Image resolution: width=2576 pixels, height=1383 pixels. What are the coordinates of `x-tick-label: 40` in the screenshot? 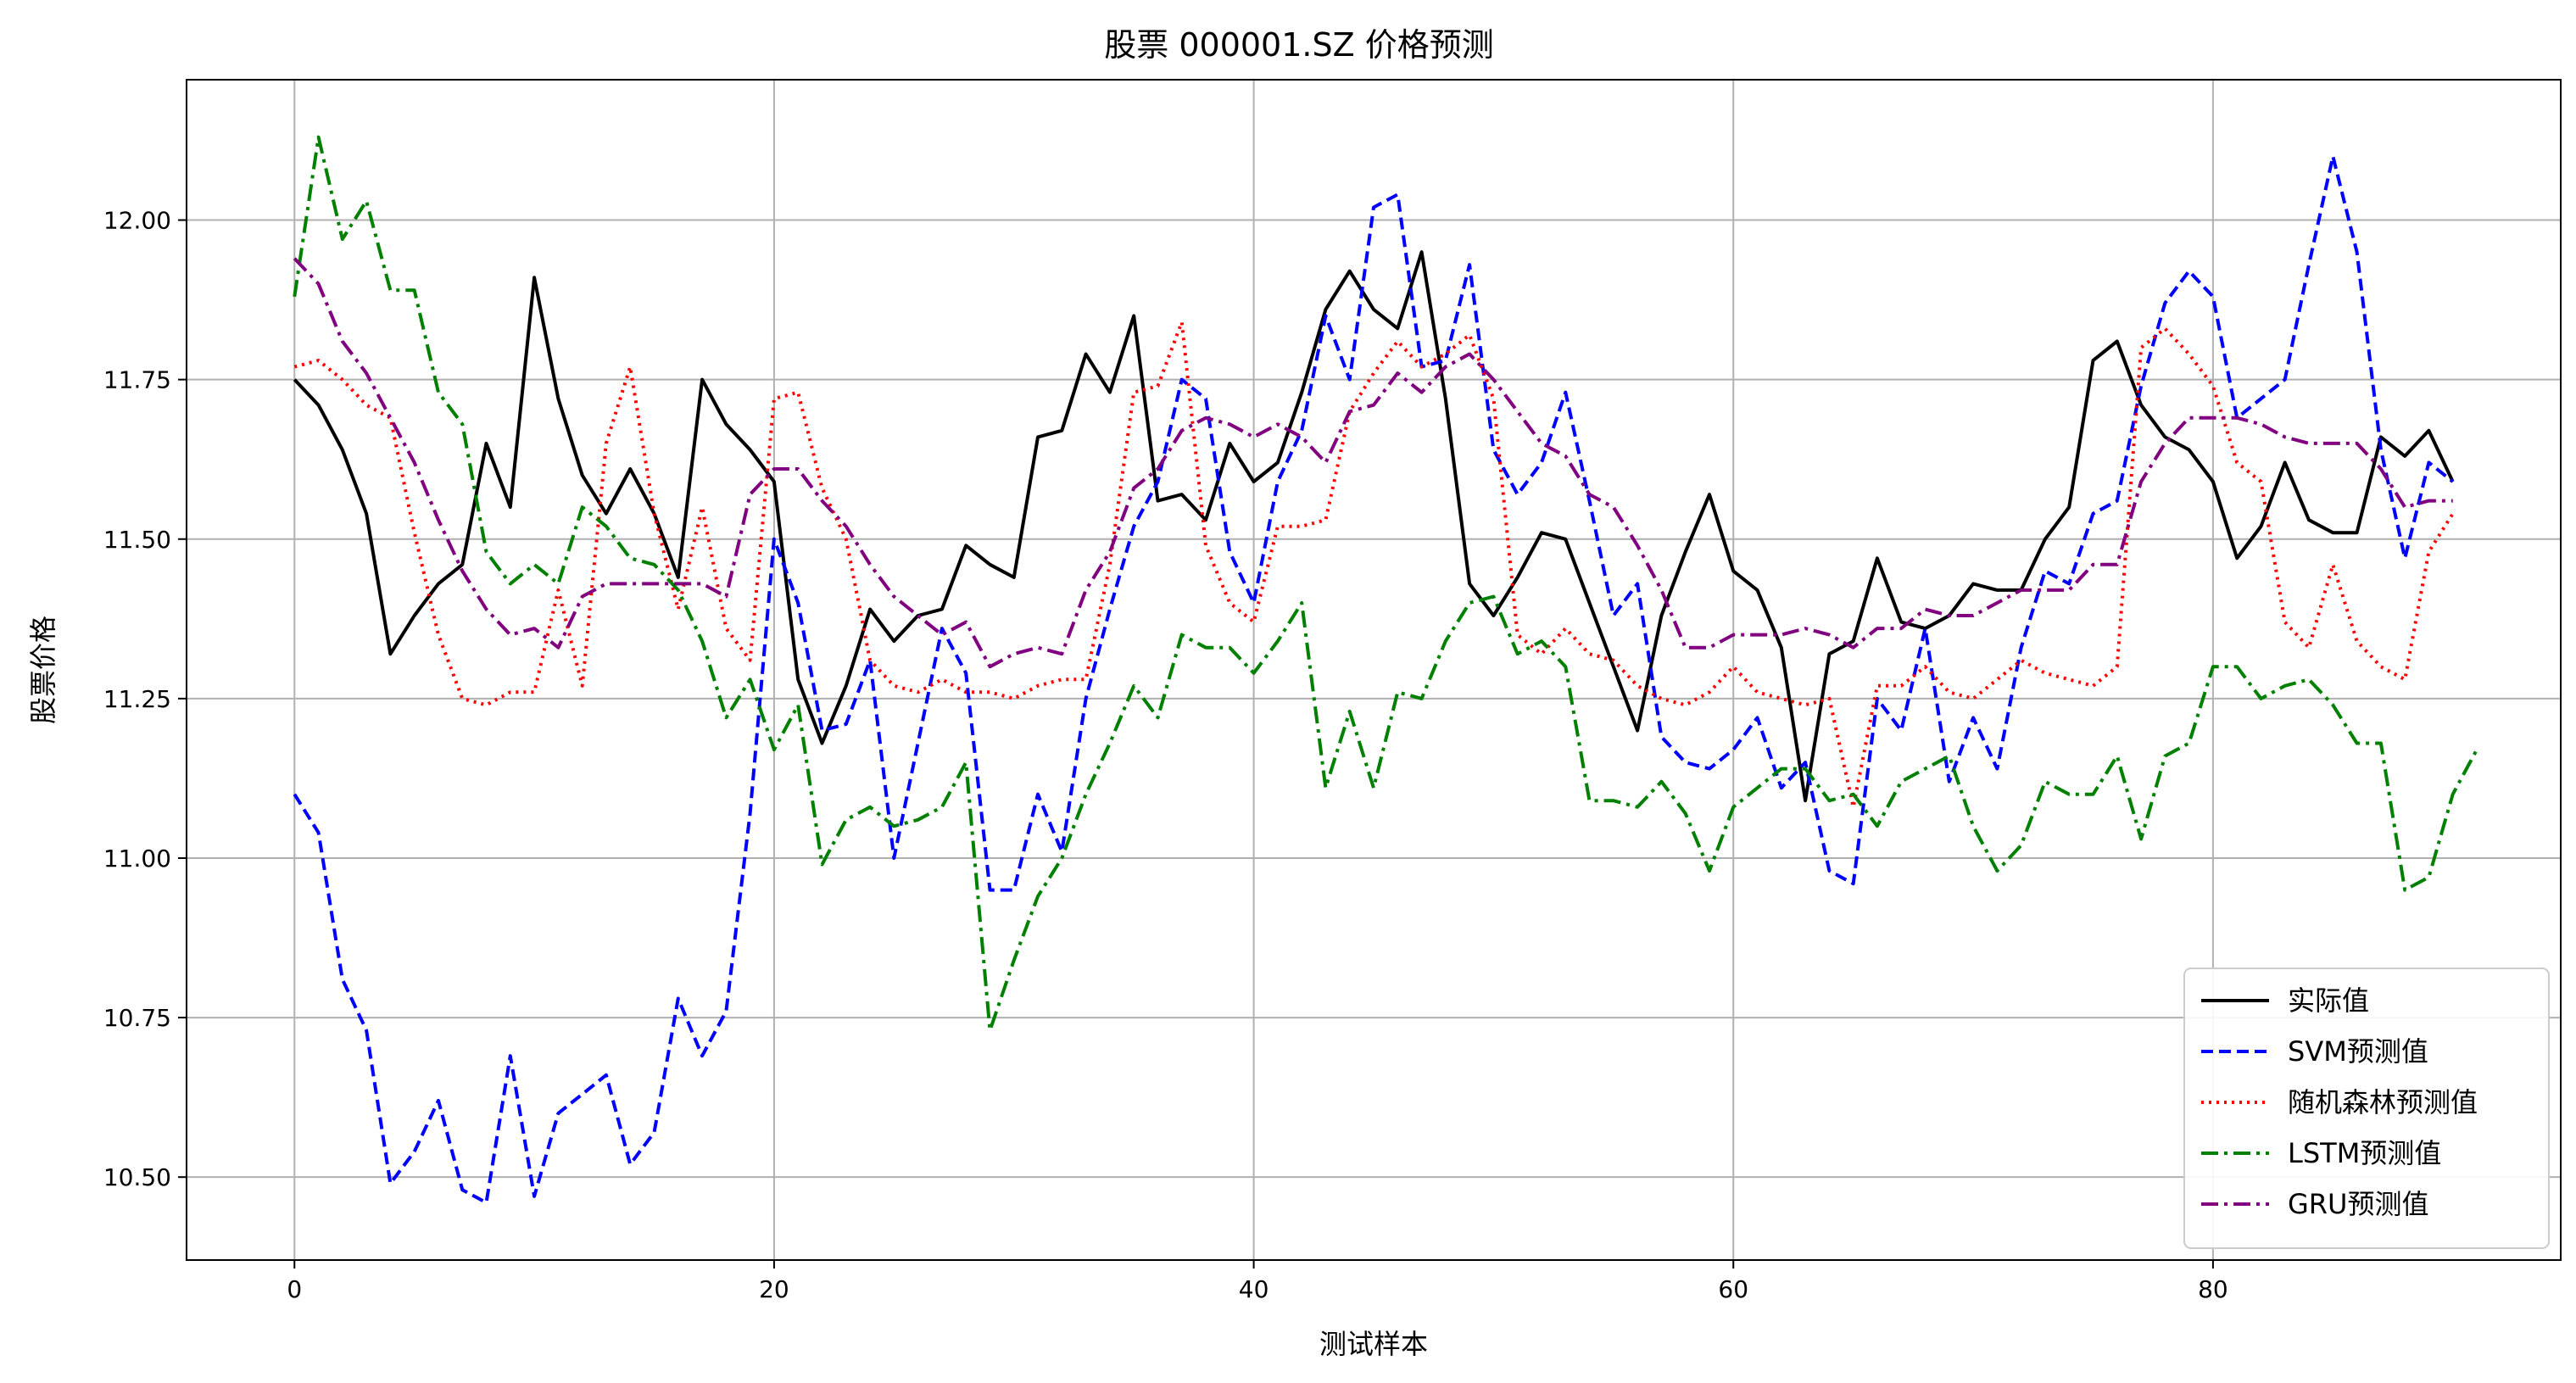 It's located at (1254, 1289).